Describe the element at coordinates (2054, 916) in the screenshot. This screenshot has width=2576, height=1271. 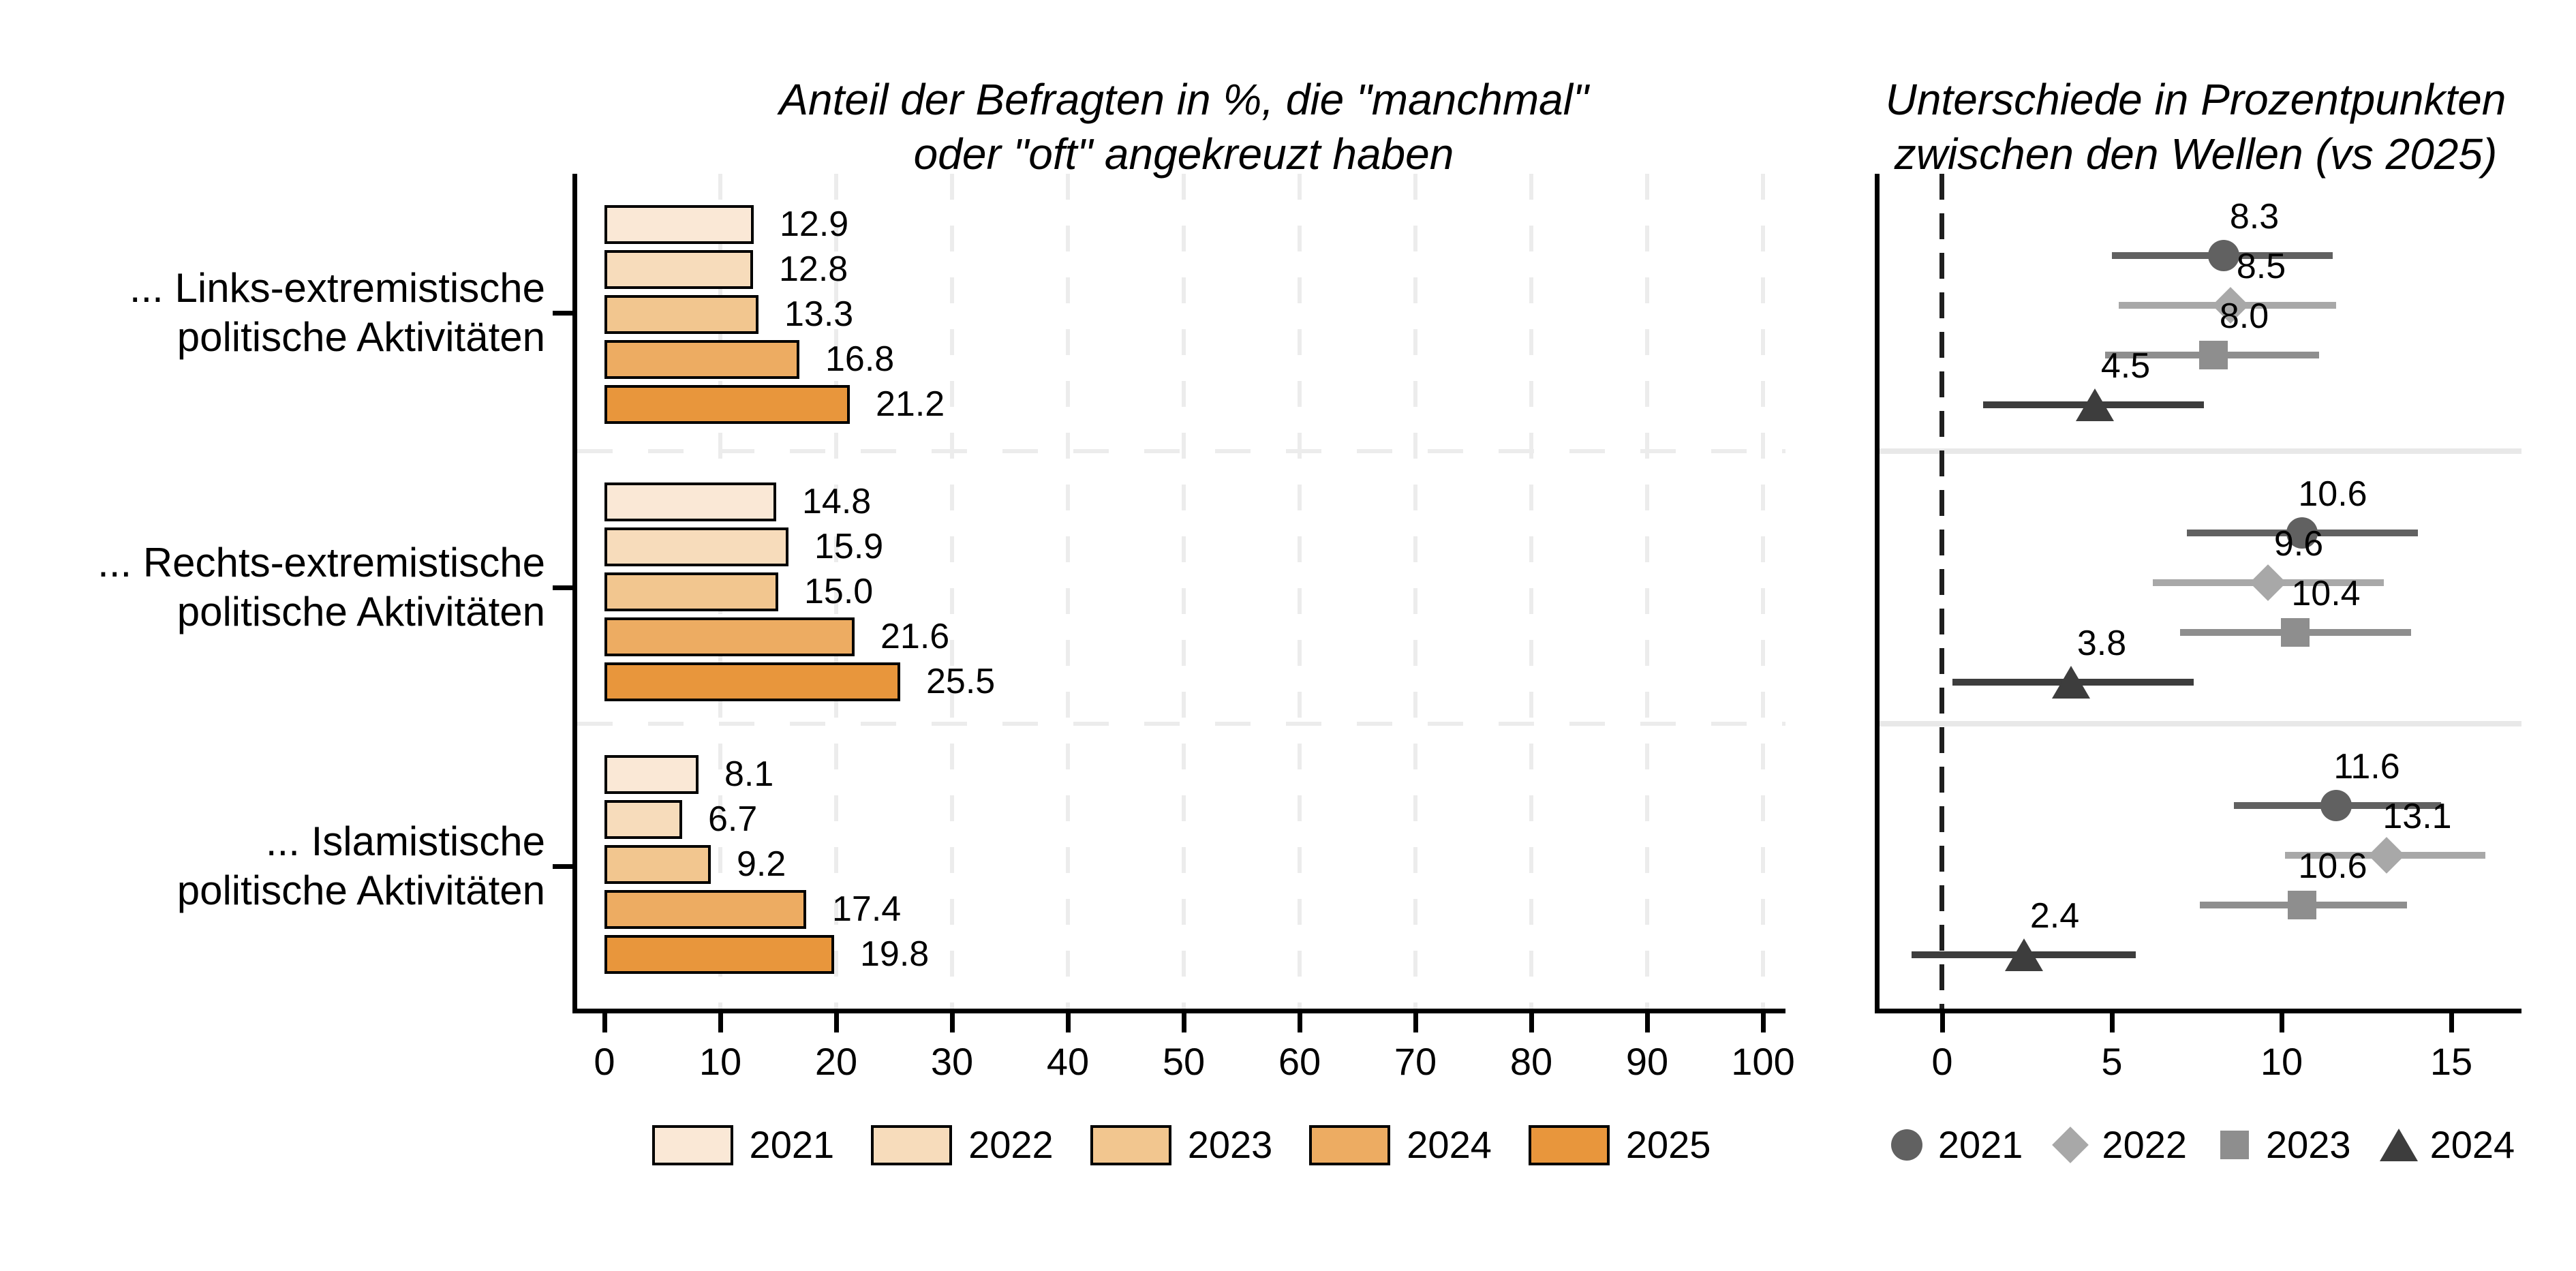
I see `estimate-value-label: 2.4` at that location.